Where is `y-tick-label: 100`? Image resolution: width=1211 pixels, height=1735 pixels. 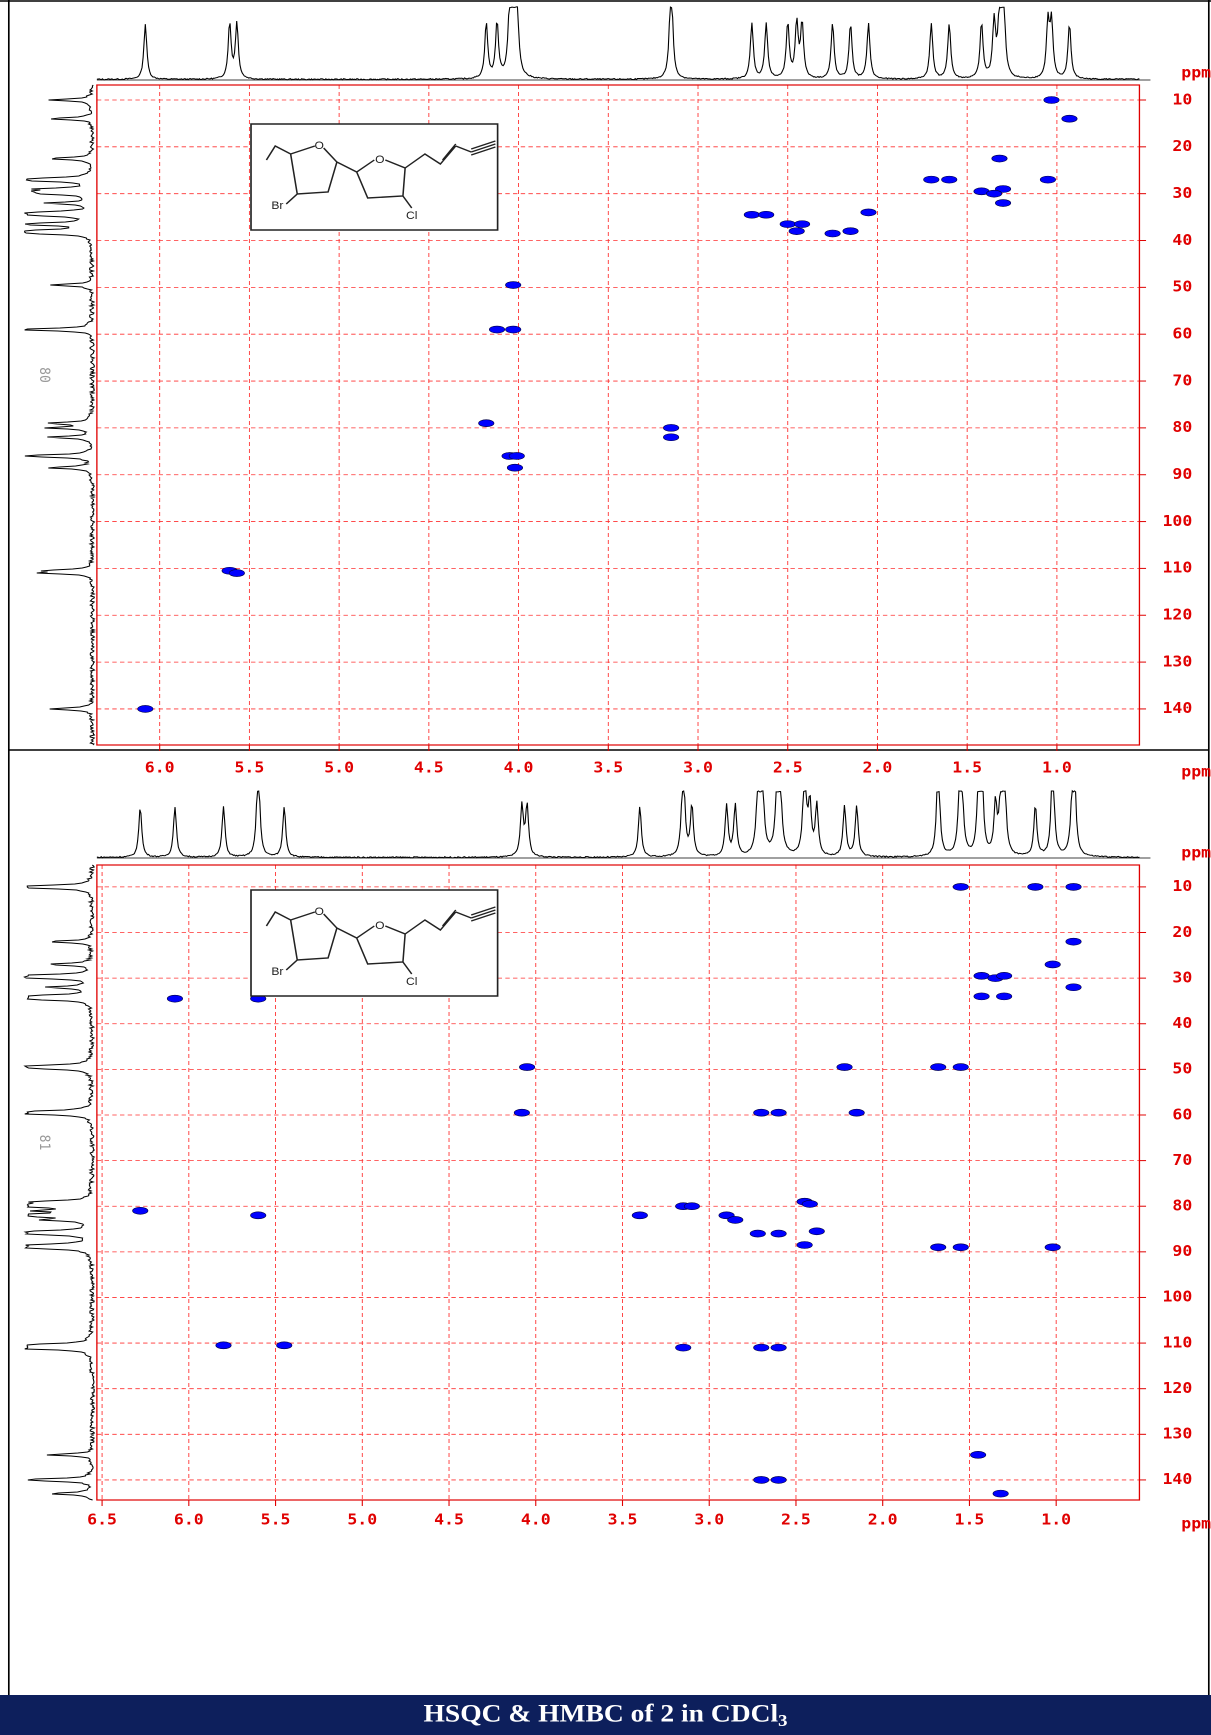
y-tick-label: 100 is located at coordinates (1177, 521).